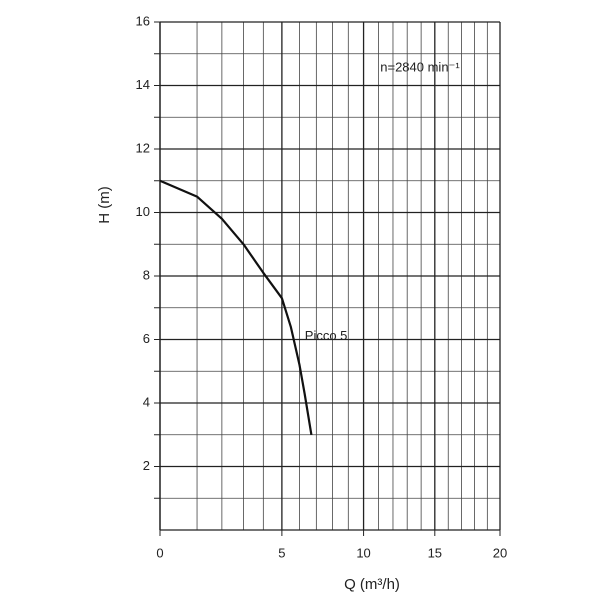 Image resolution: width=603 pixels, height=603 pixels. I want to click on curve, so click(236, 307).